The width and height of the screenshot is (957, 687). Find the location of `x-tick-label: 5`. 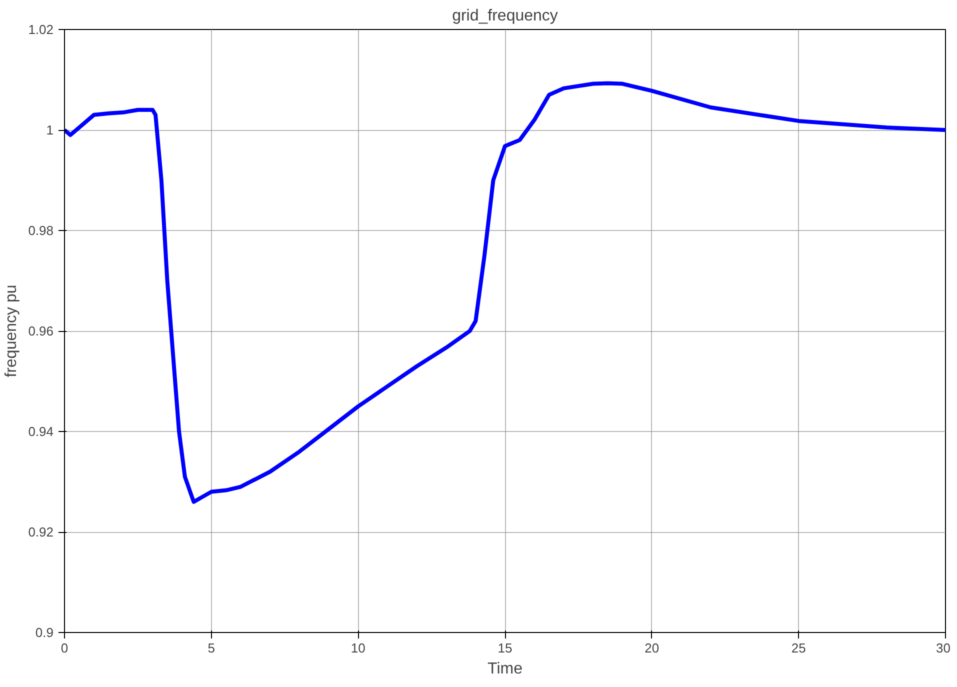

x-tick-label: 5 is located at coordinates (211, 648).